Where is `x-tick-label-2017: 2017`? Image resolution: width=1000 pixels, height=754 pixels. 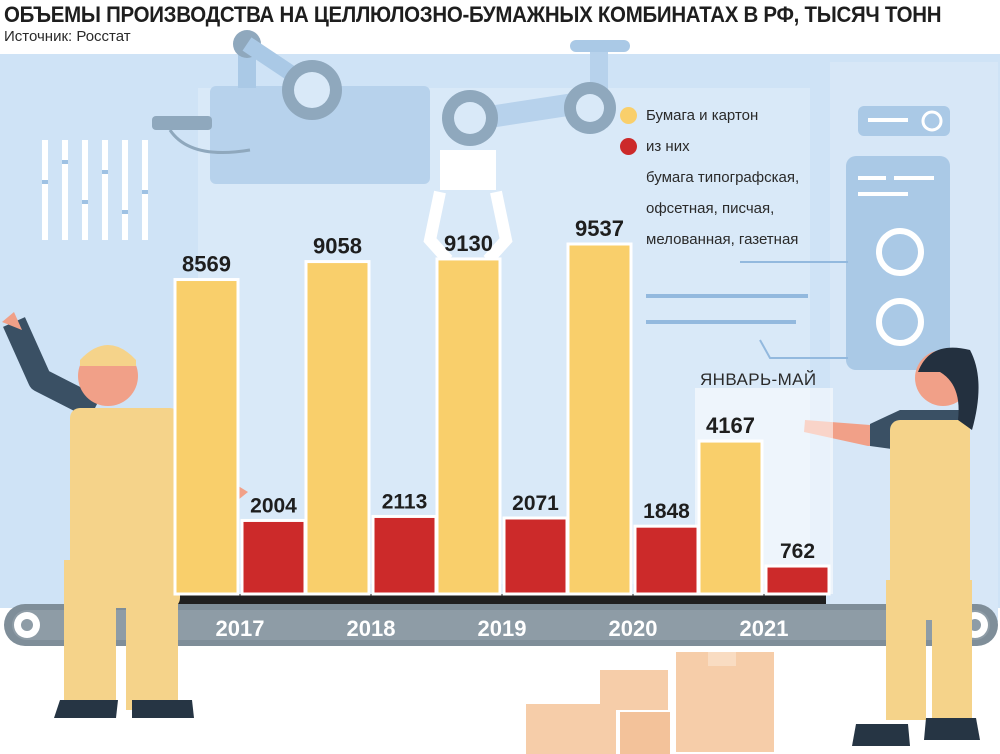
x-tick-label-2017: 2017 is located at coordinates (240, 628).